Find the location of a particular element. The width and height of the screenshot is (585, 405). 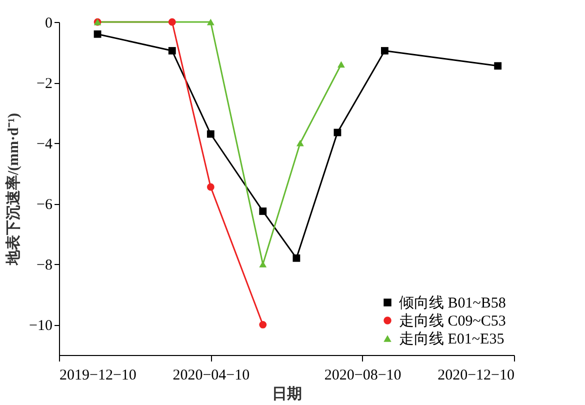

y-tick-label: −2 is located at coordinates (44, 84).